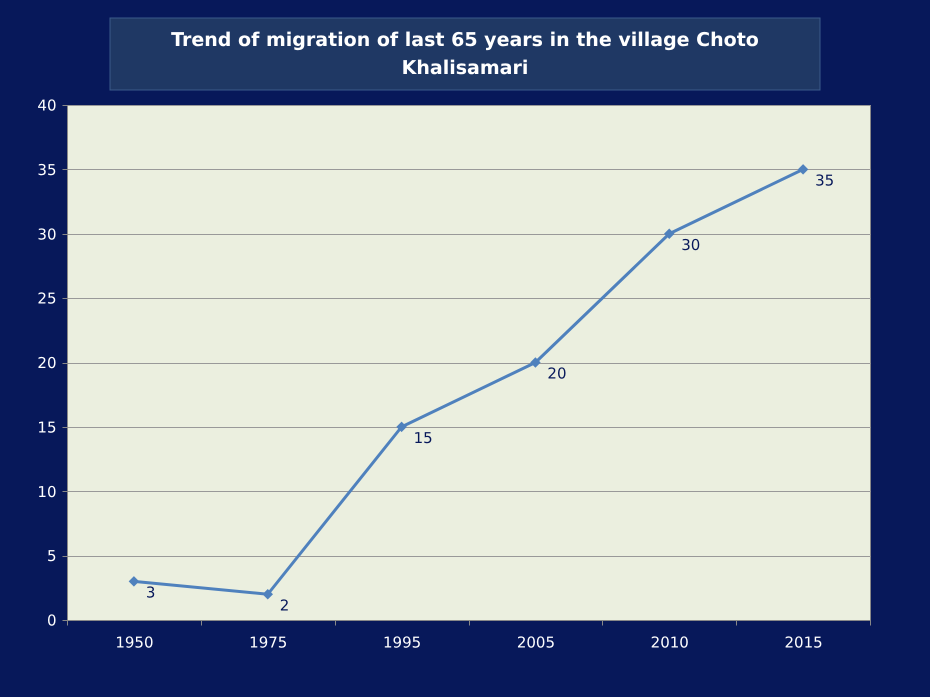 The width and height of the screenshot is (930, 697). What do you see at coordinates (46, 105) in the screenshot?
I see `y-tick-label: 40` at bounding box center [46, 105].